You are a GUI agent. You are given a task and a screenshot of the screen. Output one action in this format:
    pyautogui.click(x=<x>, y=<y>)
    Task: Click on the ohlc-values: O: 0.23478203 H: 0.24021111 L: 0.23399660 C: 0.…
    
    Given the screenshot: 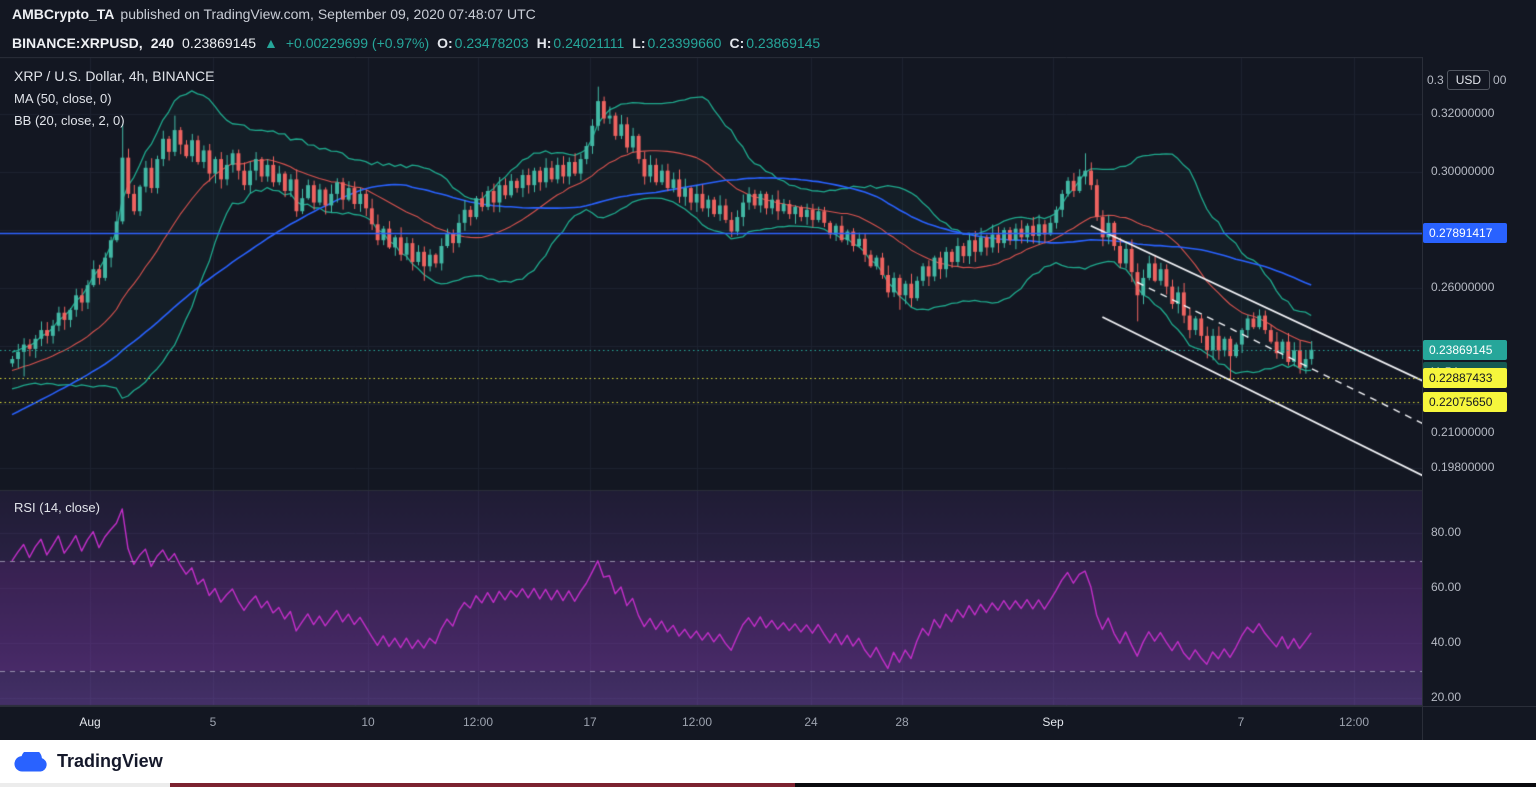 What is the action you would take?
    pyautogui.click(x=628, y=43)
    